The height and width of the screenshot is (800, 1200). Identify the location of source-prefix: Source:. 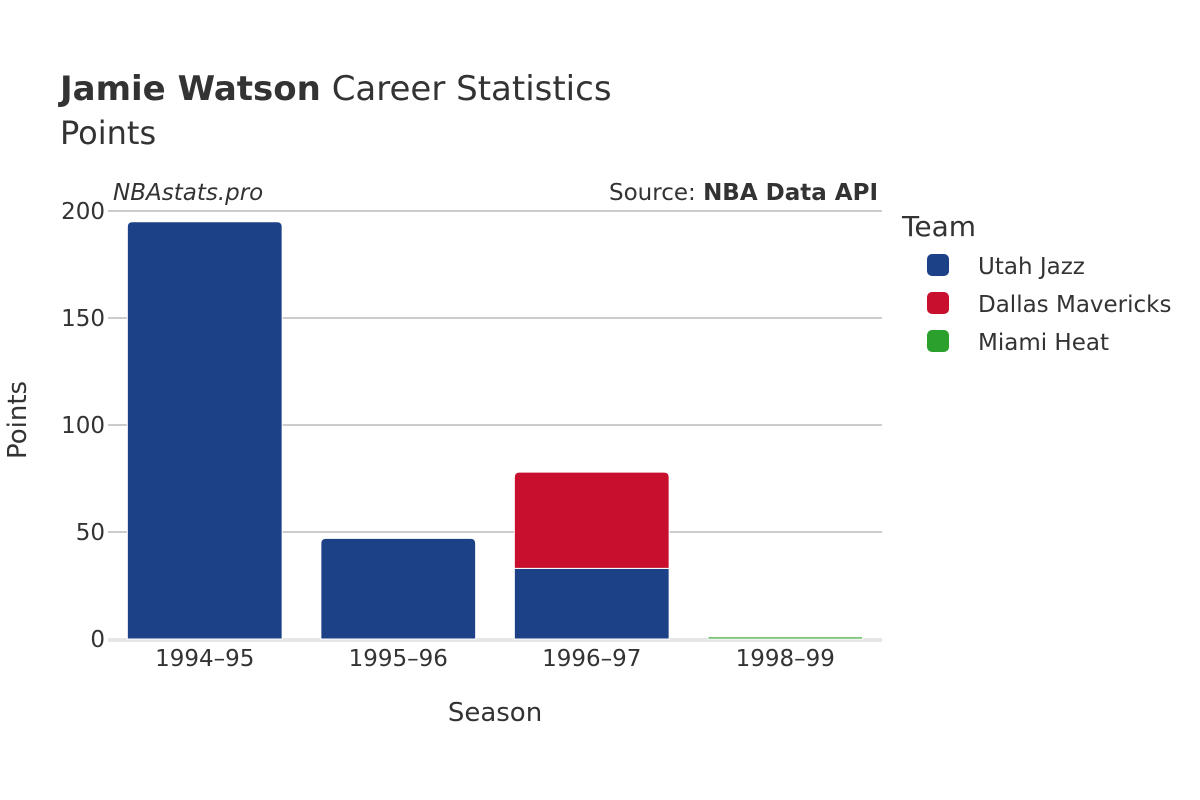
(656, 193).